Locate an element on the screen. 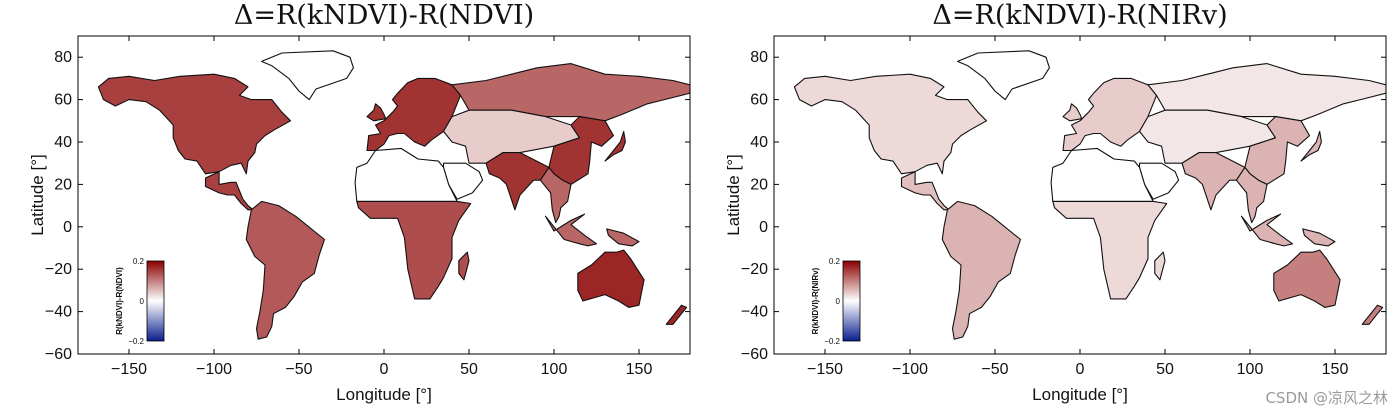 The height and width of the screenshot is (414, 1400). watermark-text: CSDN @凉风之林 is located at coordinates (1326, 398).